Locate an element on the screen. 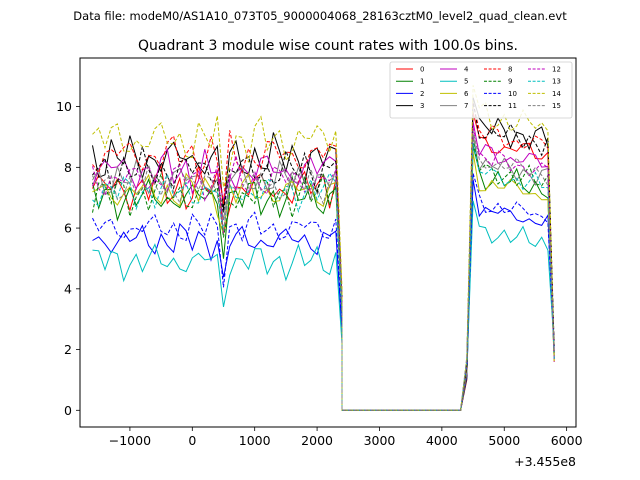  legend-label-14: 14 is located at coordinates (556, 94).